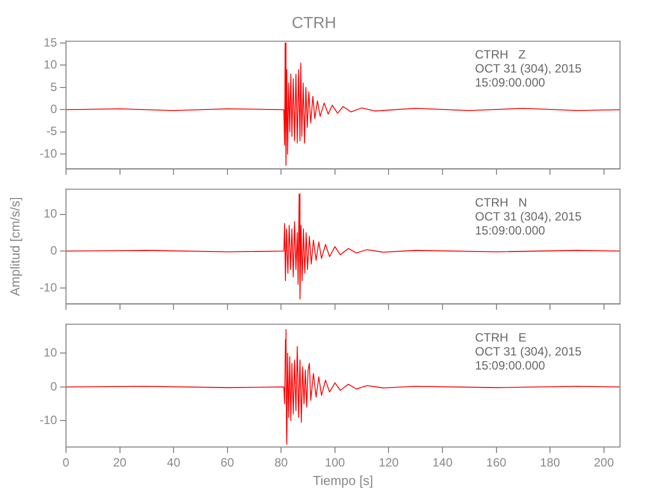  What do you see at coordinates (120, 463) in the screenshot?
I see `x-tick-label: 20` at bounding box center [120, 463].